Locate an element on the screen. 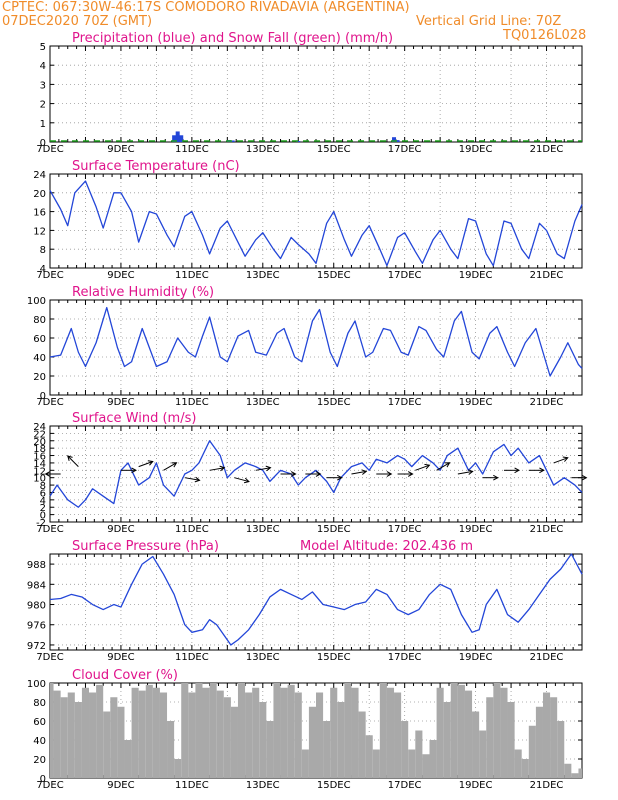 The width and height of the screenshot is (618, 800). rh-xtick-label: 15DEC is located at coordinates (334, 402).